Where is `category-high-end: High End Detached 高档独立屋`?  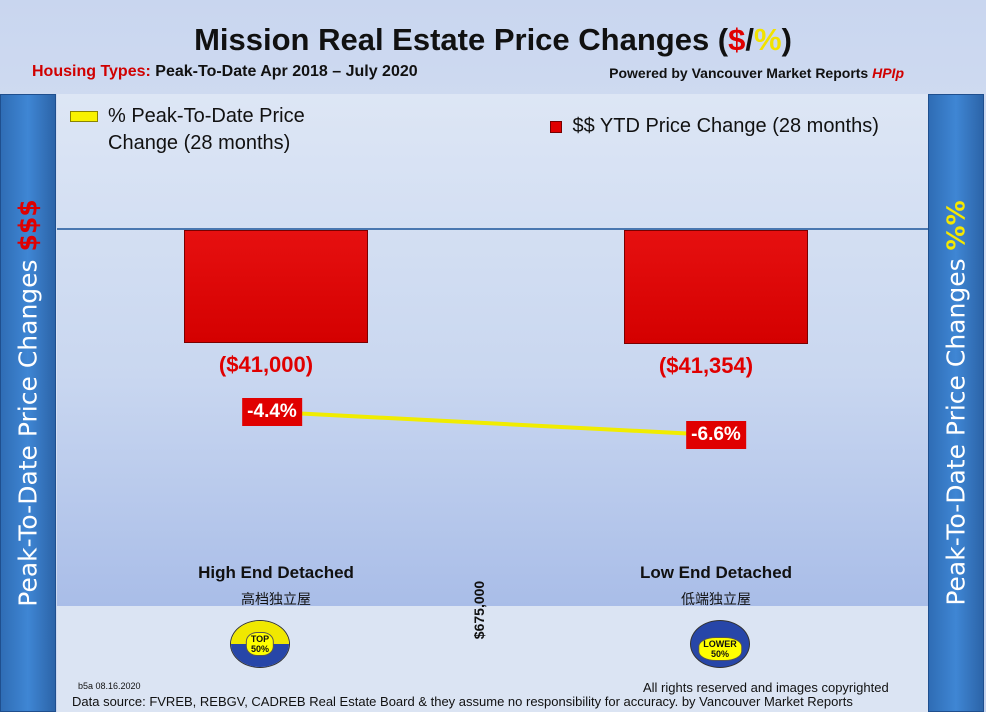 category-high-end: High End Detached 高档独立屋 is located at coordinates (276, 586).